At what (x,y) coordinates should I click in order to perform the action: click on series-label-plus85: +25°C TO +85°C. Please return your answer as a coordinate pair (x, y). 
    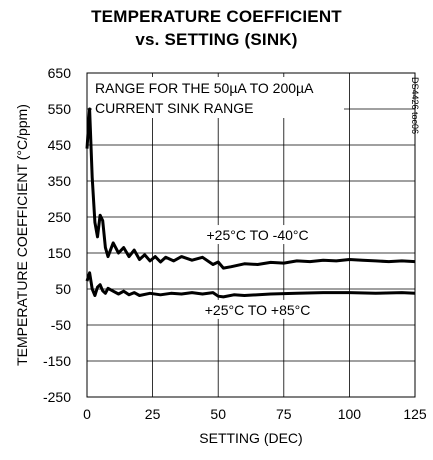
    Looking at the image, I should click on (258, 310).